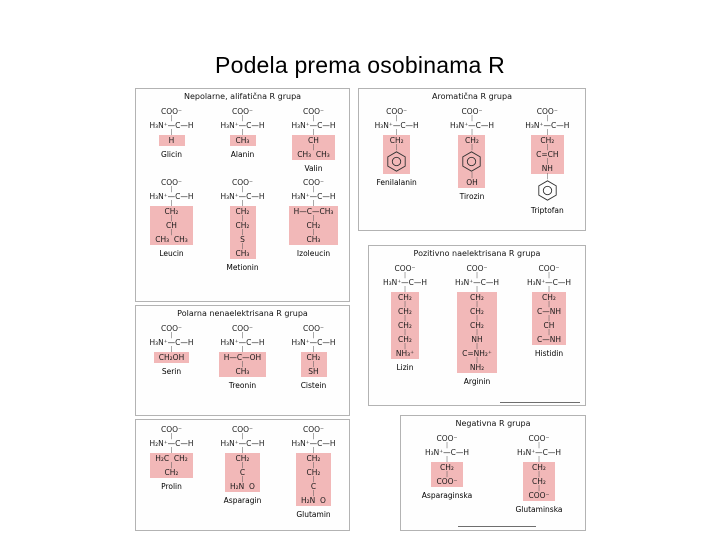 The width and height of the screenshot is (720, 540). I want to click on formula-line: C—NH, so click(549, 311).